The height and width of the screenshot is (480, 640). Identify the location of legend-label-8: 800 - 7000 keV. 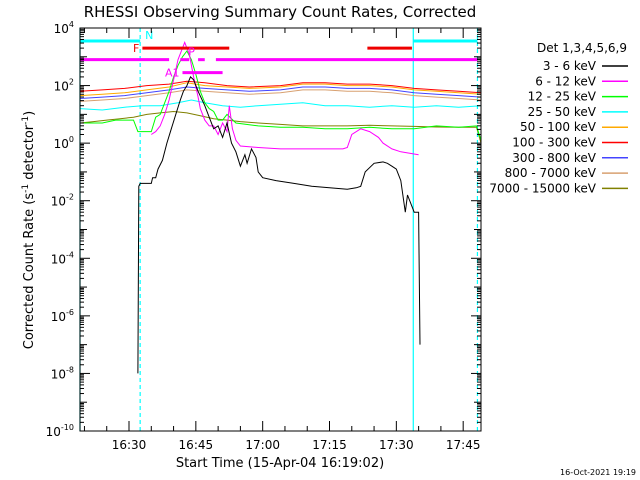
(551, 173).